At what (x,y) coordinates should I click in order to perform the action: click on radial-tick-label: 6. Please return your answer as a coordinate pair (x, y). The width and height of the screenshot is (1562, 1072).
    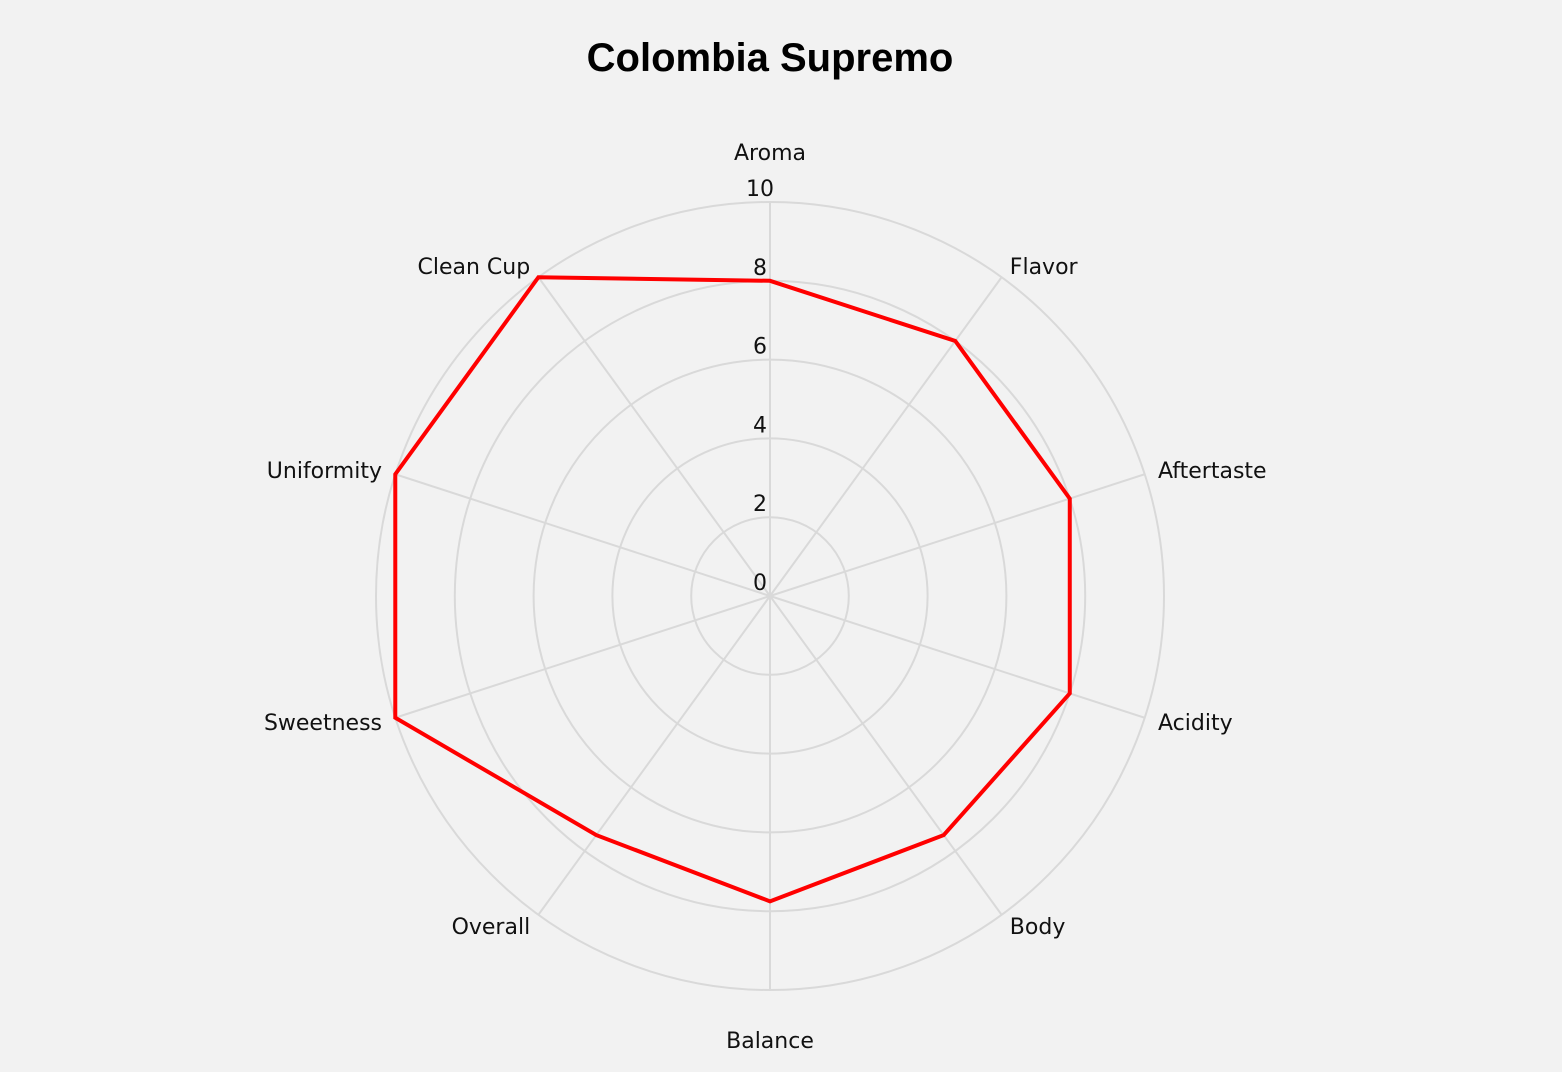
    Looking at the image, I should click on (760, 347).